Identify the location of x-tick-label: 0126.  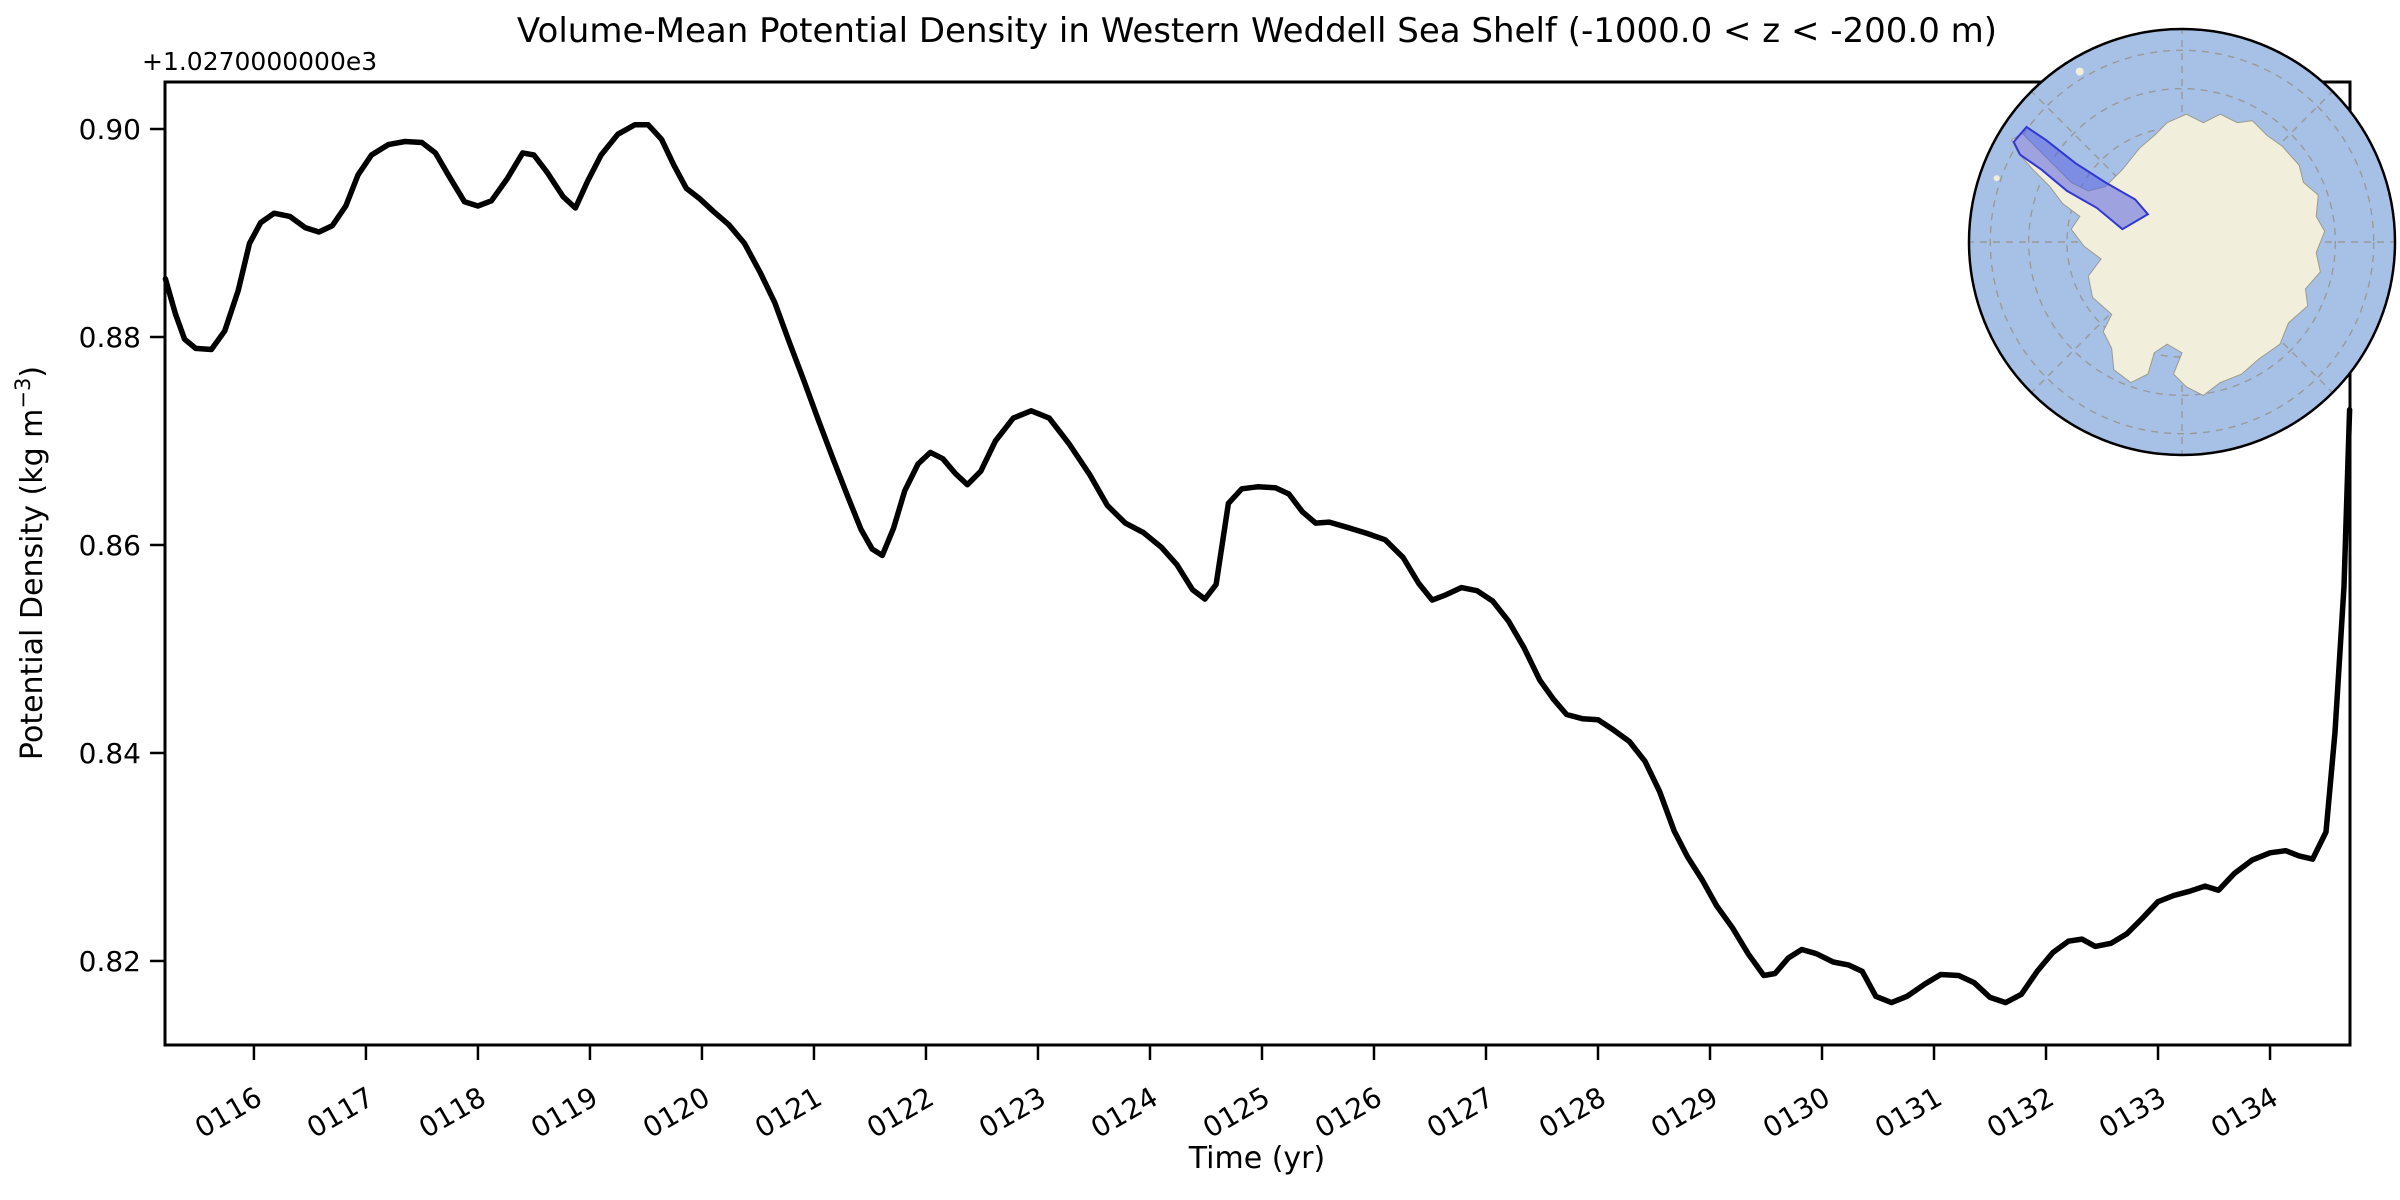
(1348, 1112).